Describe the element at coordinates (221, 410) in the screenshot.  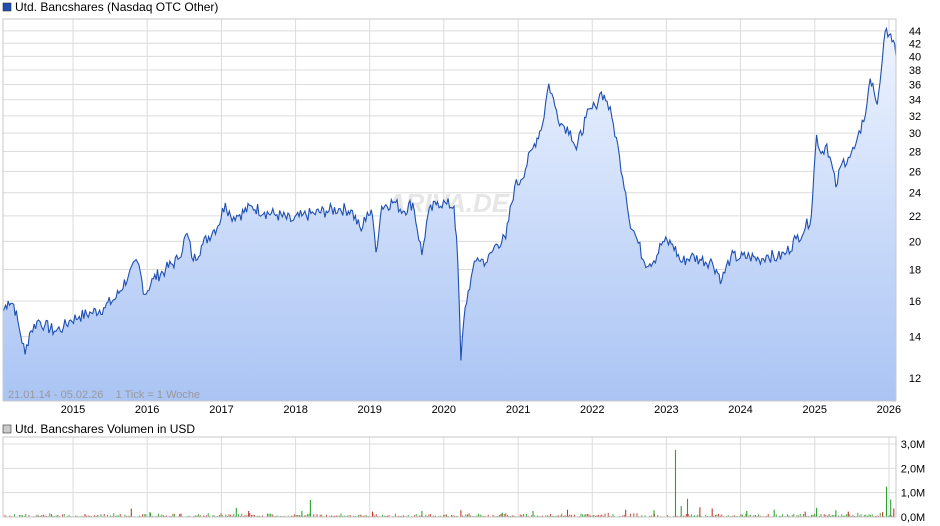
I see `price-x-tick-label: 2017` at that location.